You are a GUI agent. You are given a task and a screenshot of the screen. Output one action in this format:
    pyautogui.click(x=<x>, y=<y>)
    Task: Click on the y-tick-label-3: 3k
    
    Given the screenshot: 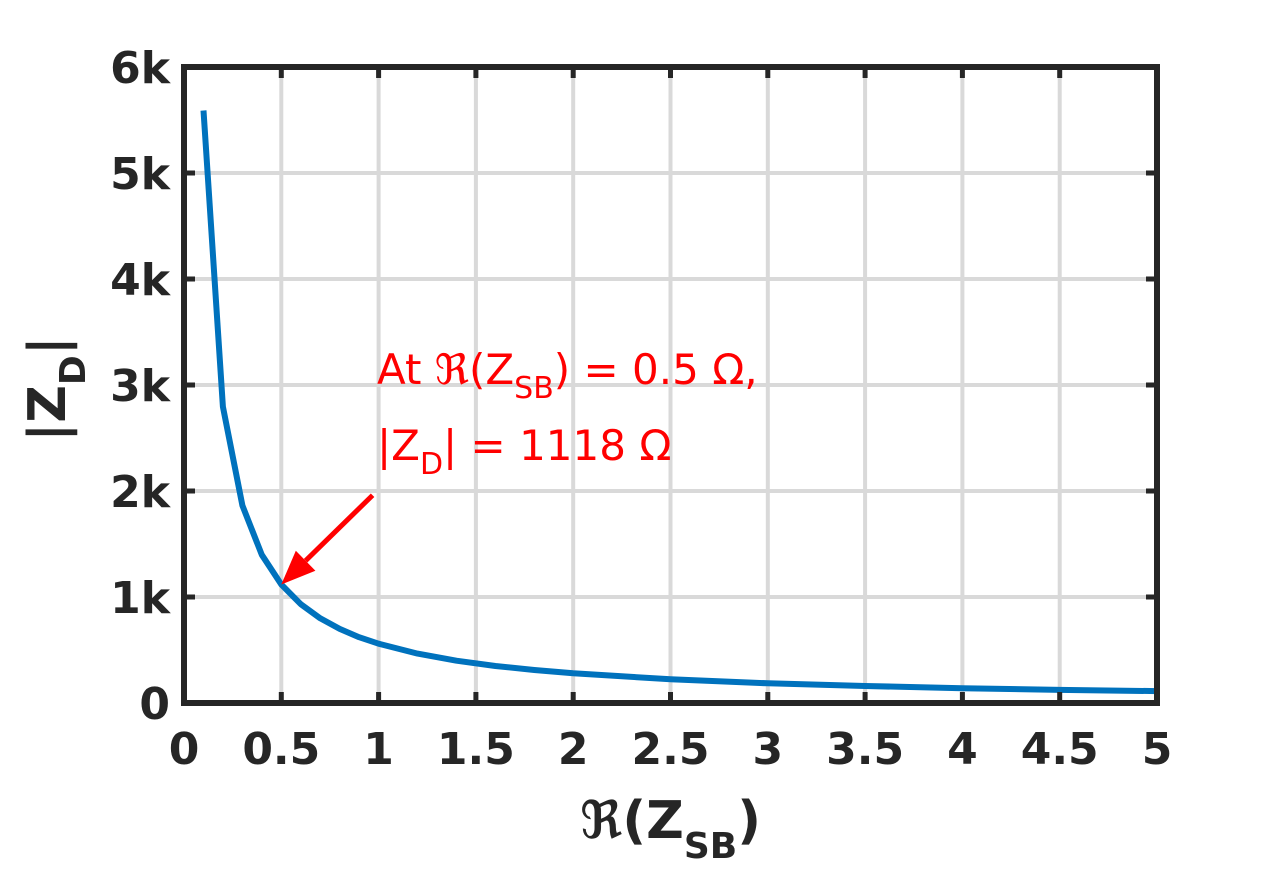 What is the action you would take?
    pyautogui.click(x=141, y=386)
    